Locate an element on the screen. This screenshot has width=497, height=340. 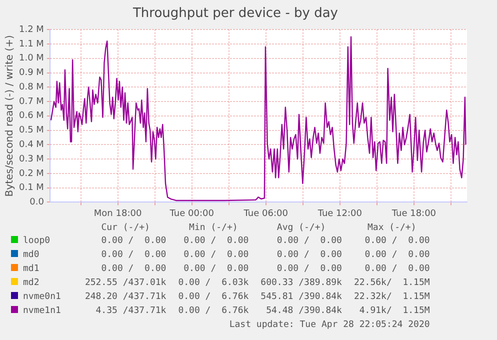
y-tick-label: 0.9 M is located at coordinates (31, 73).